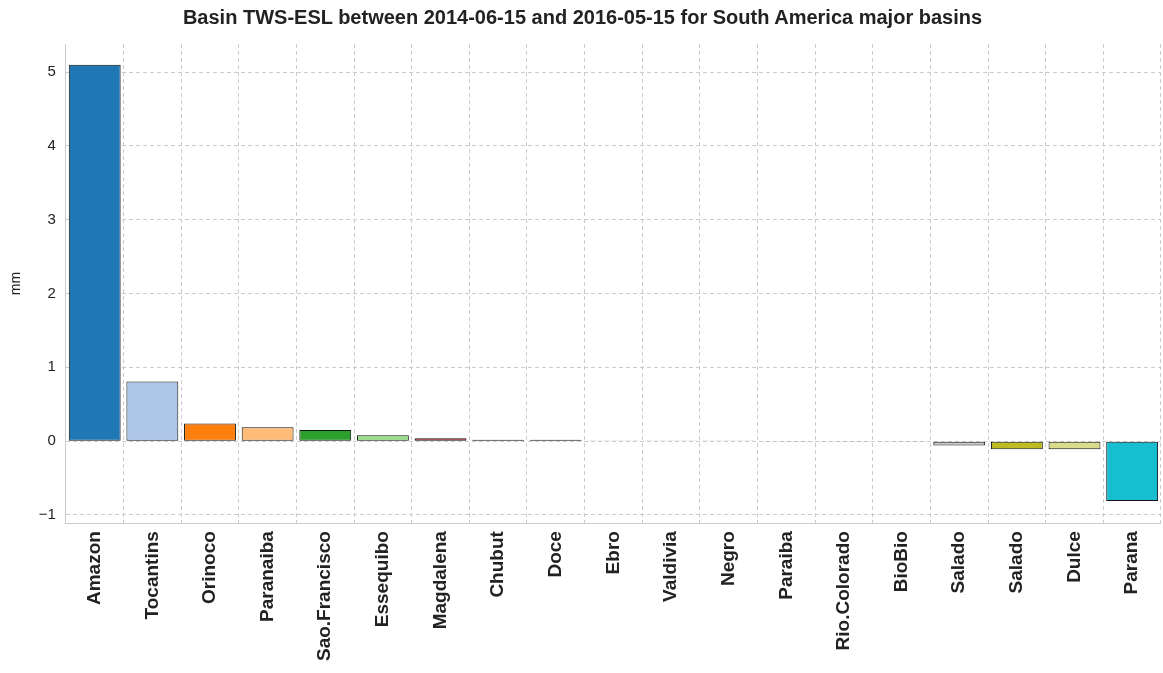  I want to click on y-tick-label: 0, so click(51, 440).